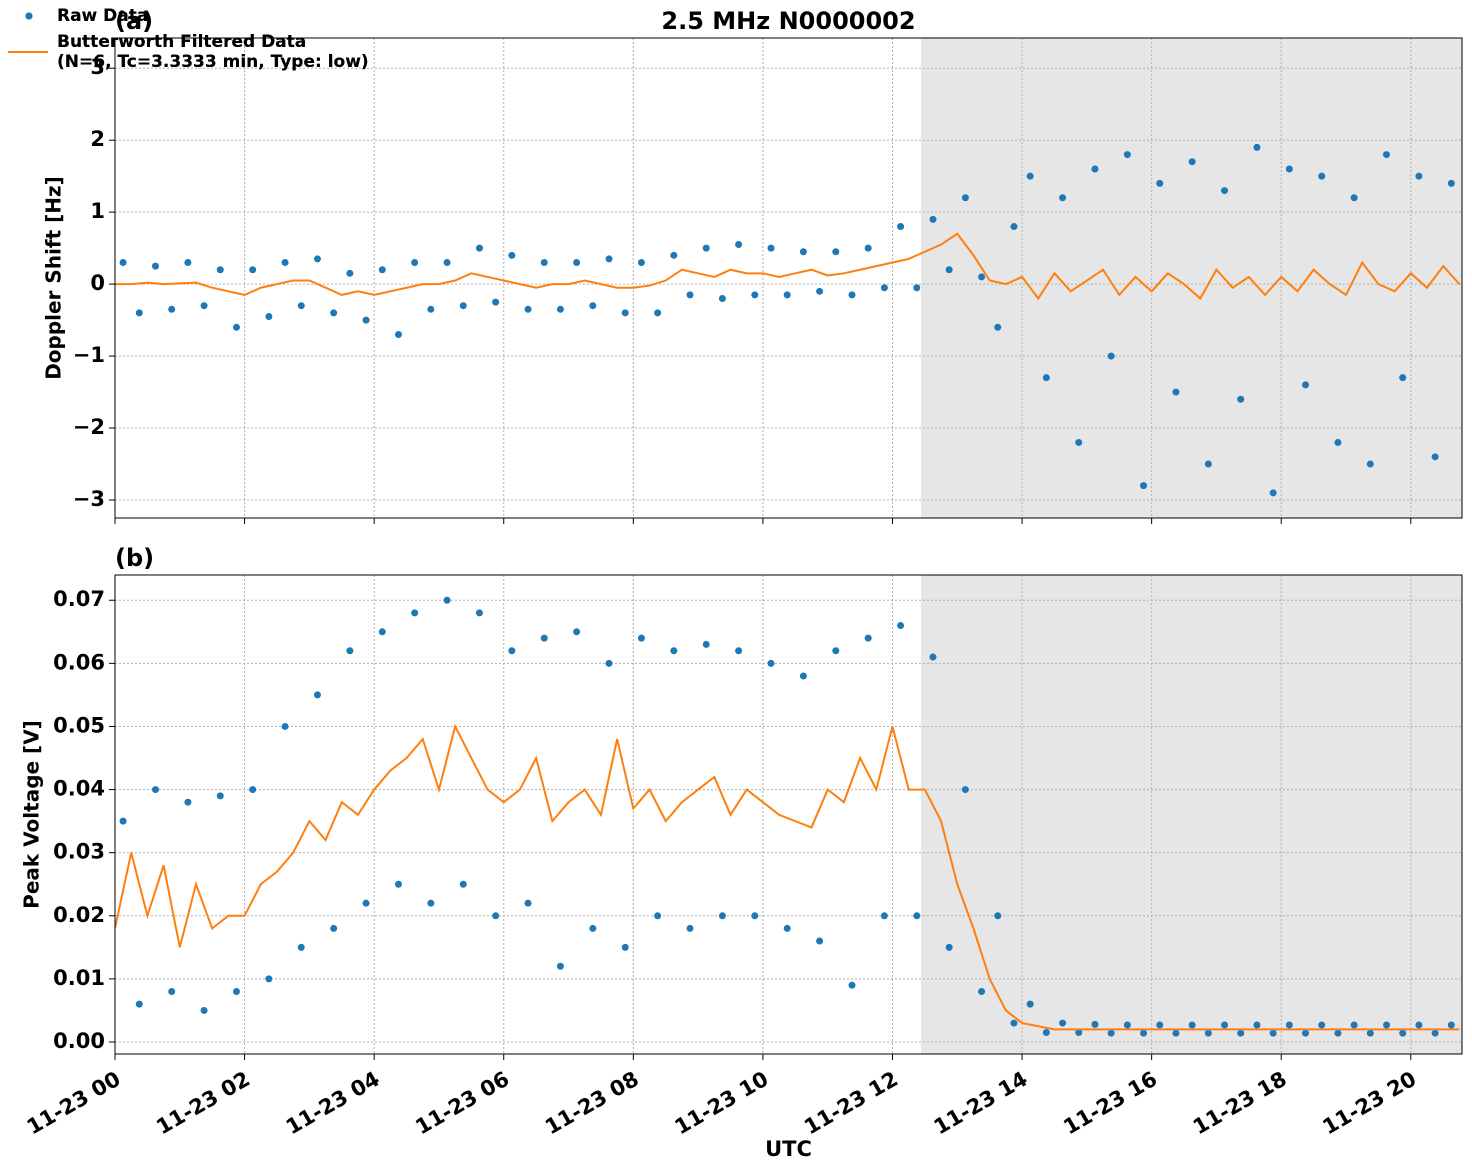  I want to click on chart-title: 2.5 MHz N0000002, so click(788, 21).